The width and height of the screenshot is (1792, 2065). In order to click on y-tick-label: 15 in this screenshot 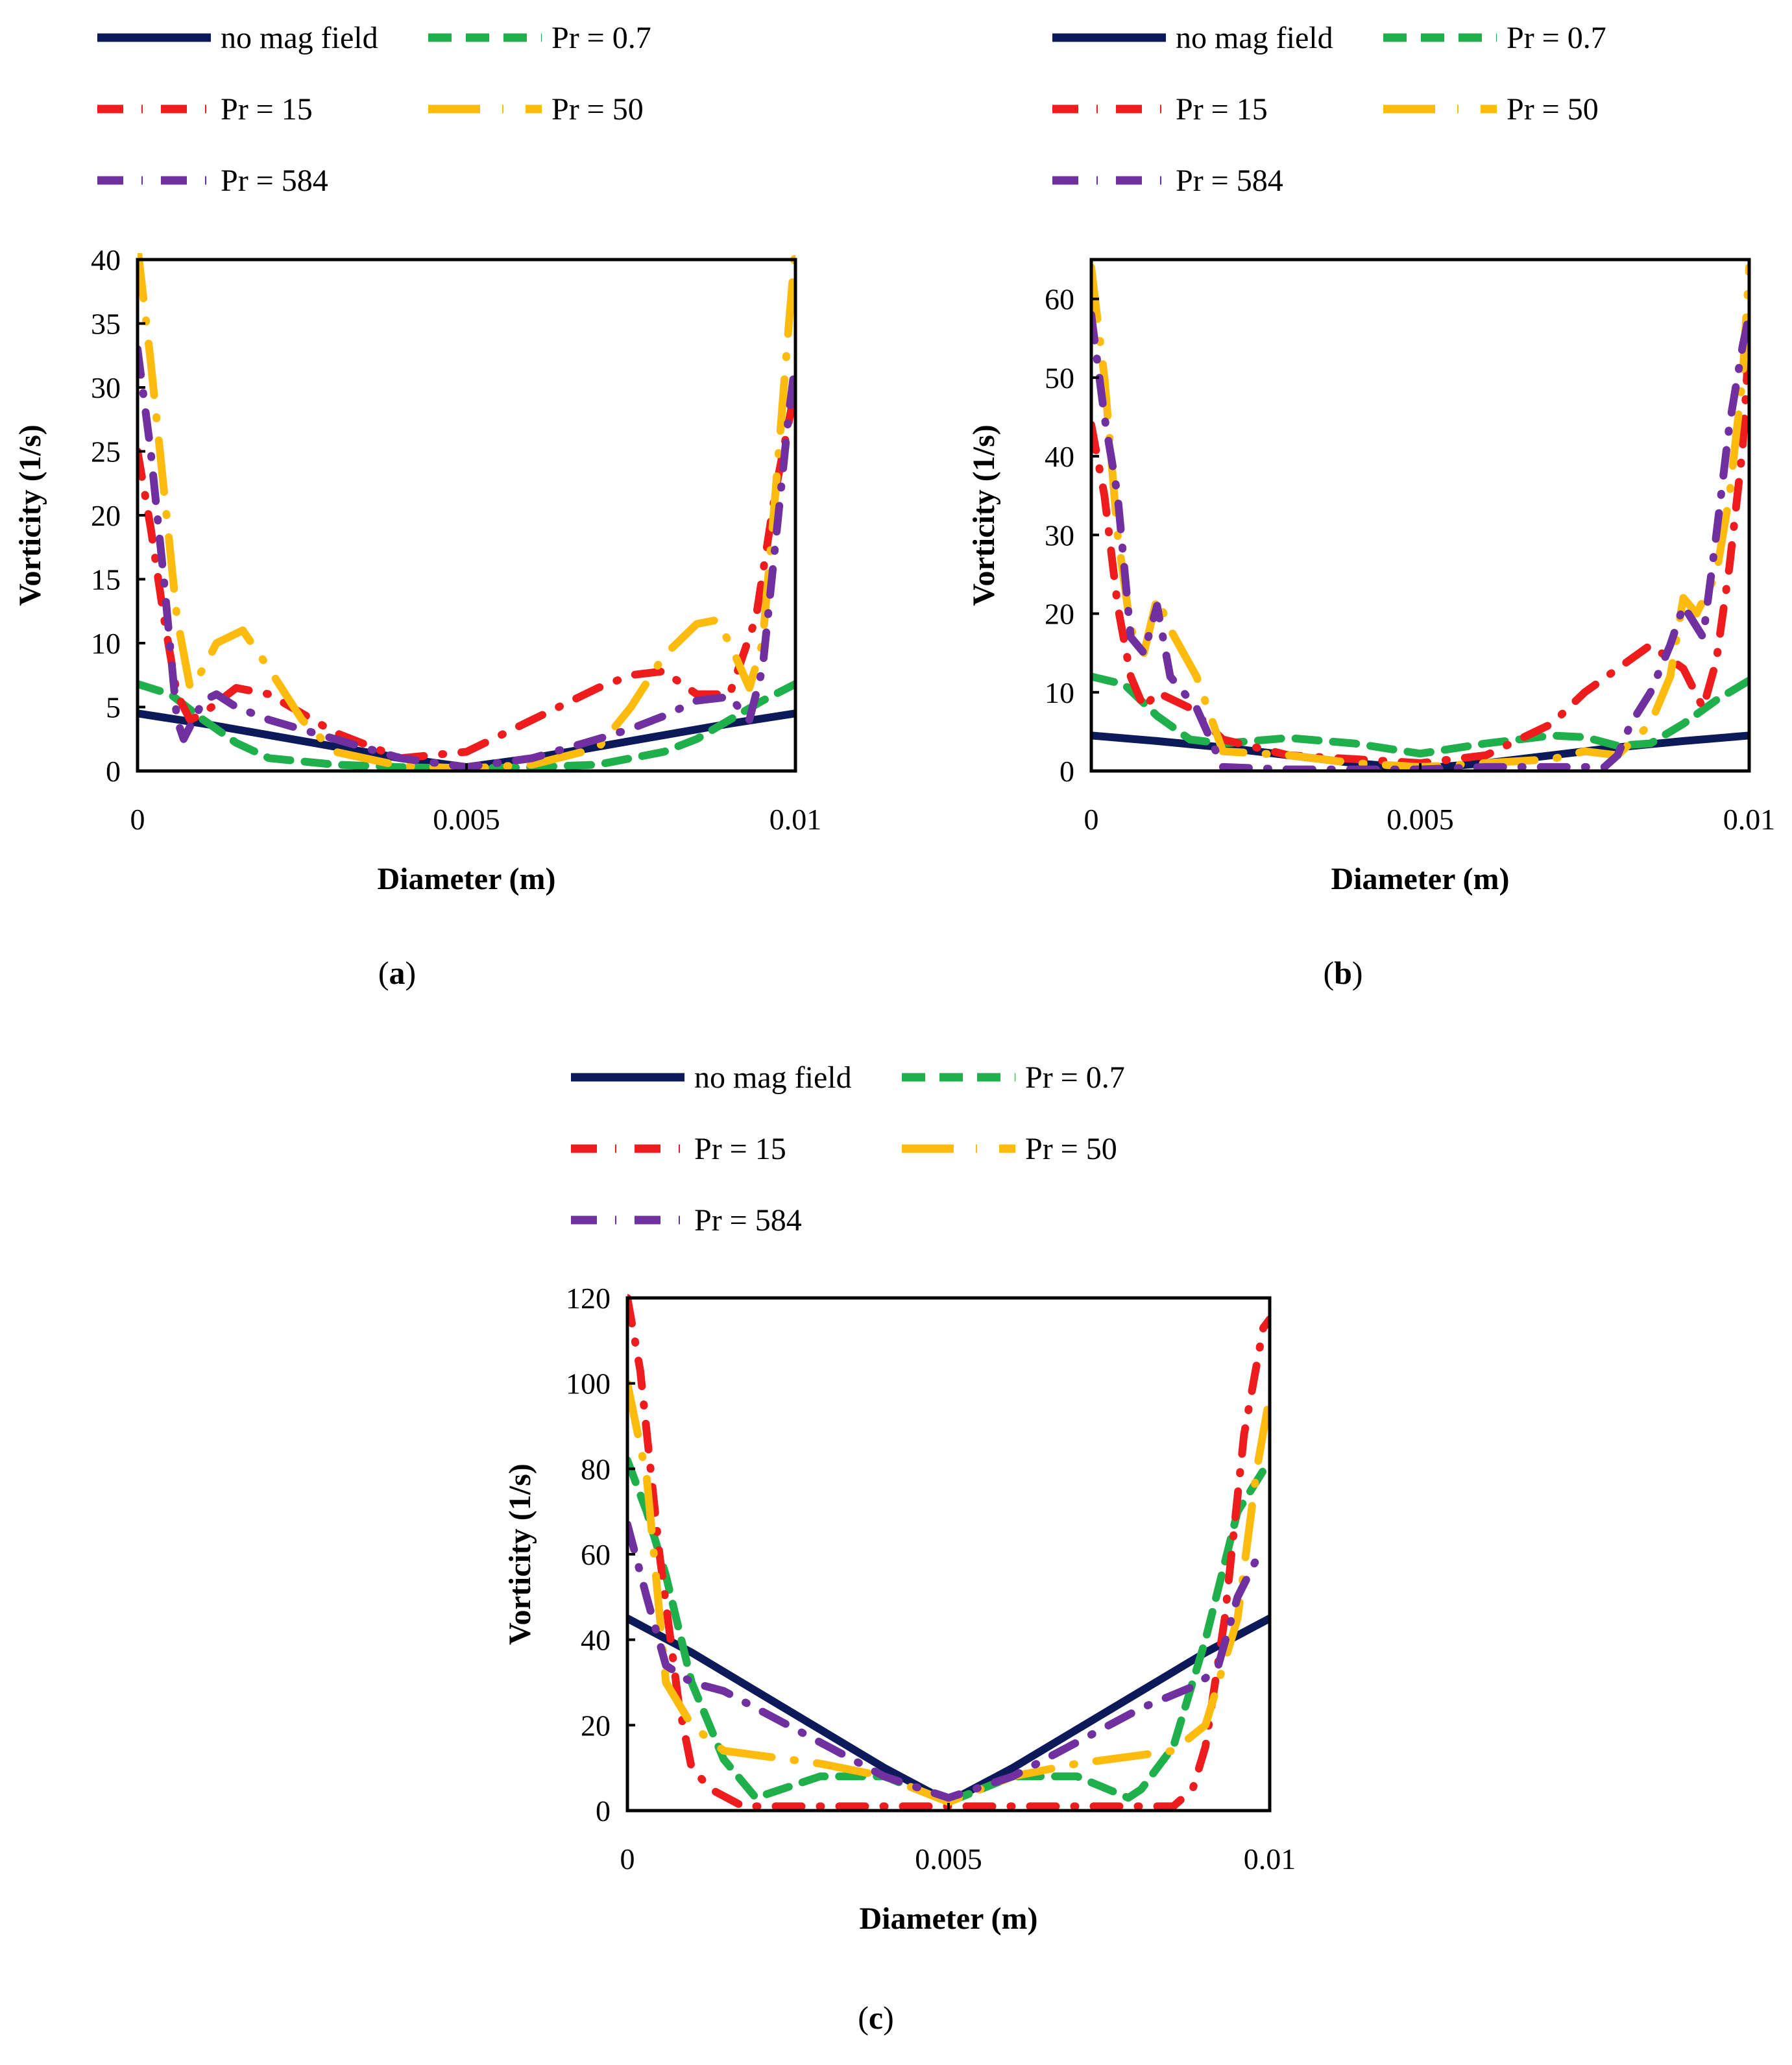, I will do `click(106, 579)`.